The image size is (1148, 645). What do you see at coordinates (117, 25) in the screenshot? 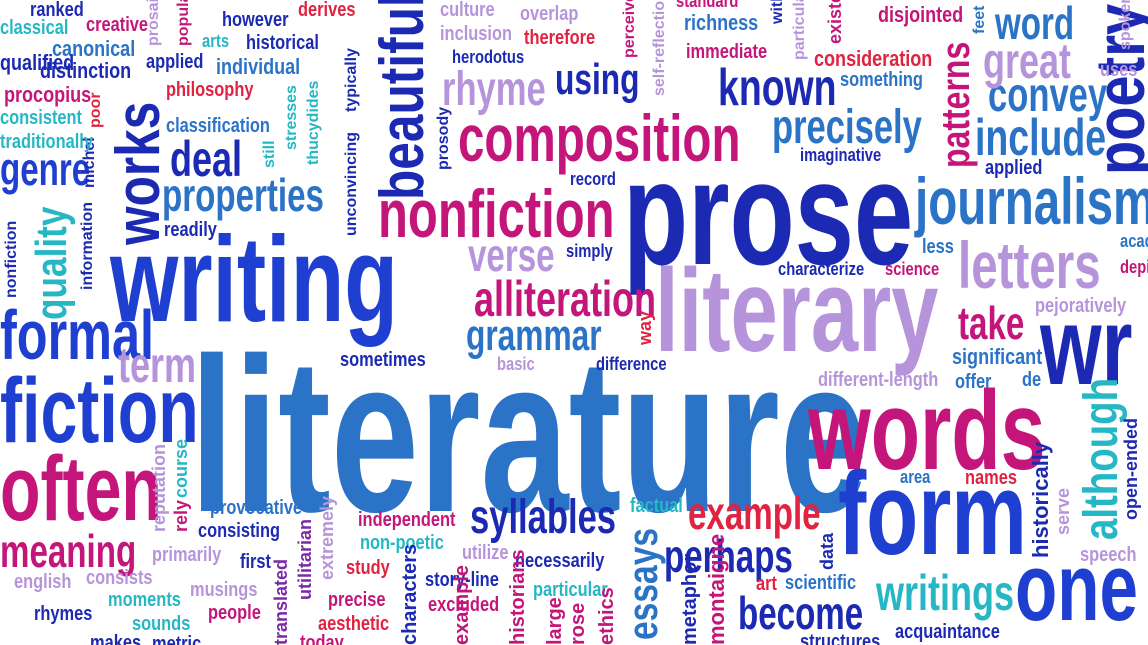
I see `word-creative: creative` at bounding box center [117, 25].